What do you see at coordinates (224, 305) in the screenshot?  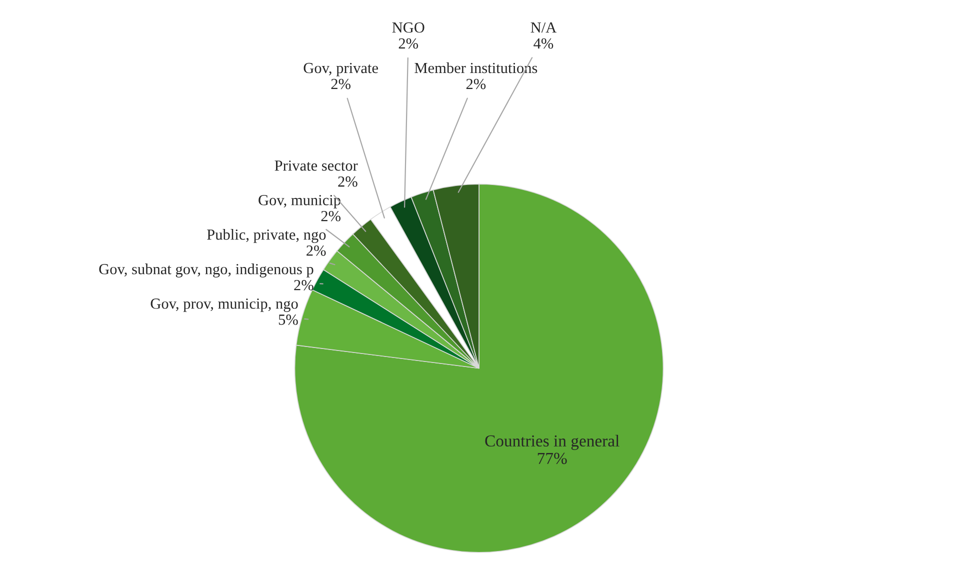 I see `slice-label: Gov, prov, municip, ngo` at bounding box center [224, 305].